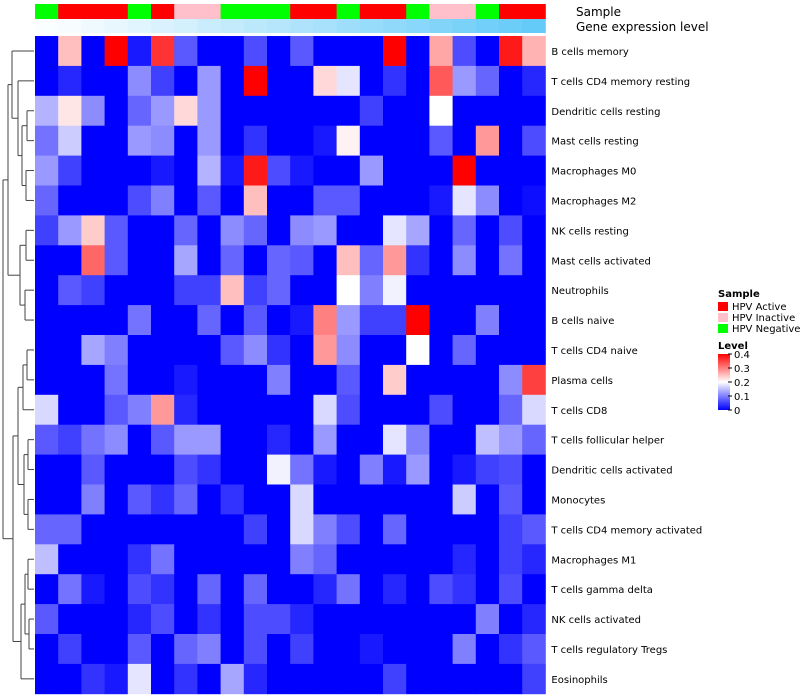 This screenshot has width=800, height=700. Describe the element at coordinates (611, 471) in the screenshot. I see `row-label: Dendritic cells activated` at that location.